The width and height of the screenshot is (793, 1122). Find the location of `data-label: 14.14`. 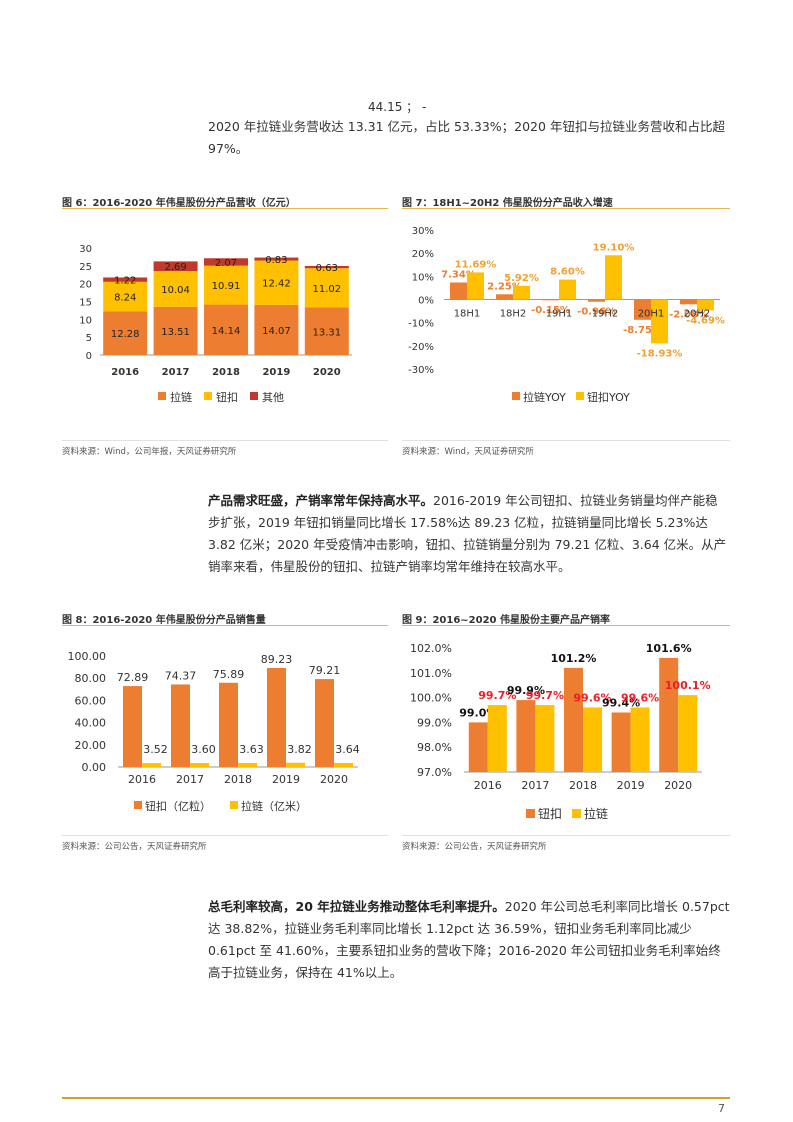

data-label: 14.14 is located at coordinates (226, 331).